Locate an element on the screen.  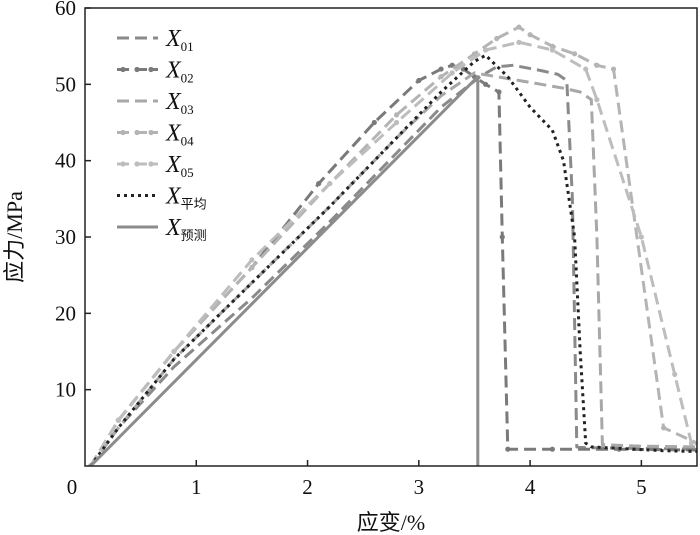
y-tick-label: 10 is located at coordinates (65, 390).